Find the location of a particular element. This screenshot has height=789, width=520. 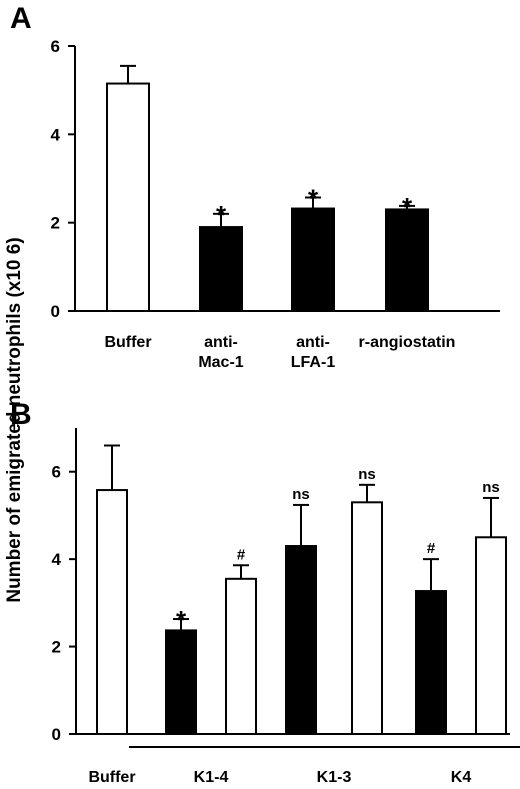

x-category-label: Mac-1 is located at coordinates (220, 362).